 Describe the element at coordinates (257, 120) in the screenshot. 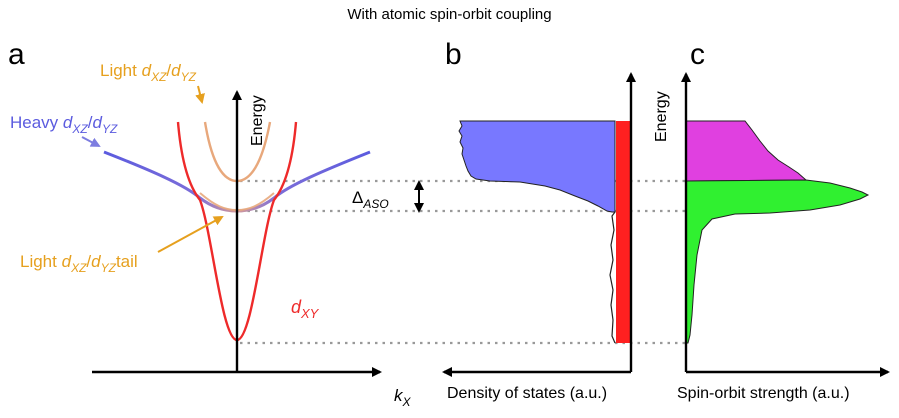

I see `energy-axis-a-label: Energy` at that location.